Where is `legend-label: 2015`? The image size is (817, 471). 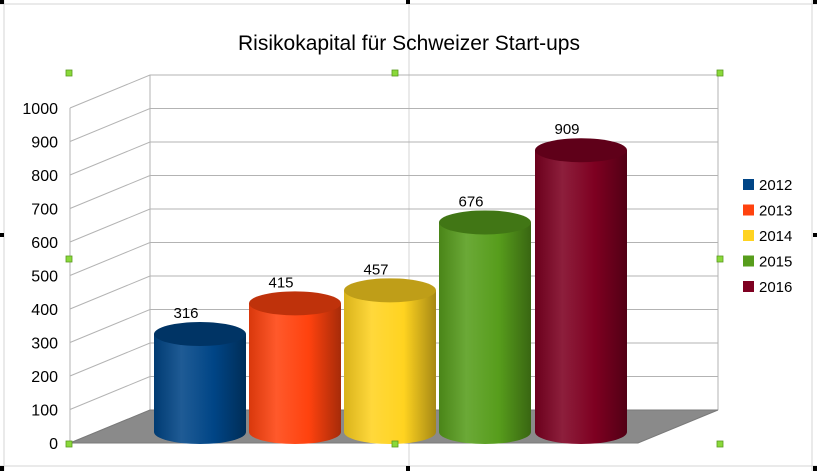 legend-label: 2015 is located at coordinates (775, 262).